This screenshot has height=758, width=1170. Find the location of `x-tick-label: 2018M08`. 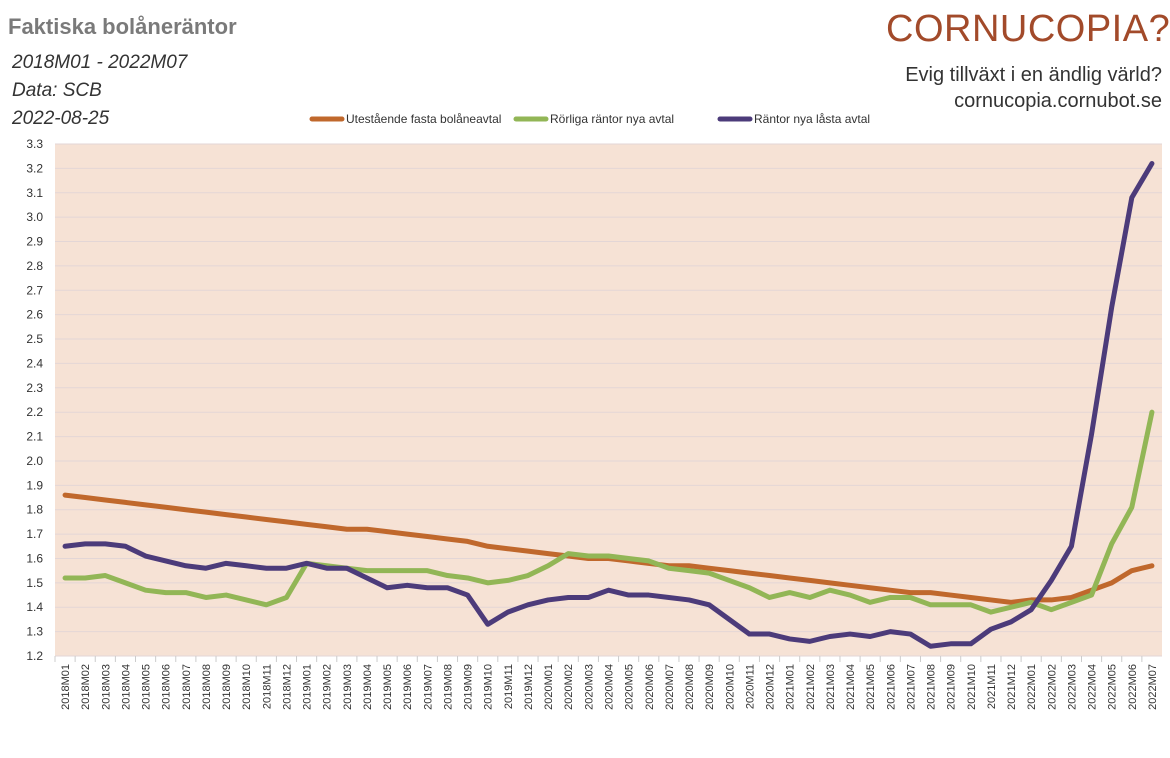

x-tick-label: 2018M08 is located at coordinates (207, 687).